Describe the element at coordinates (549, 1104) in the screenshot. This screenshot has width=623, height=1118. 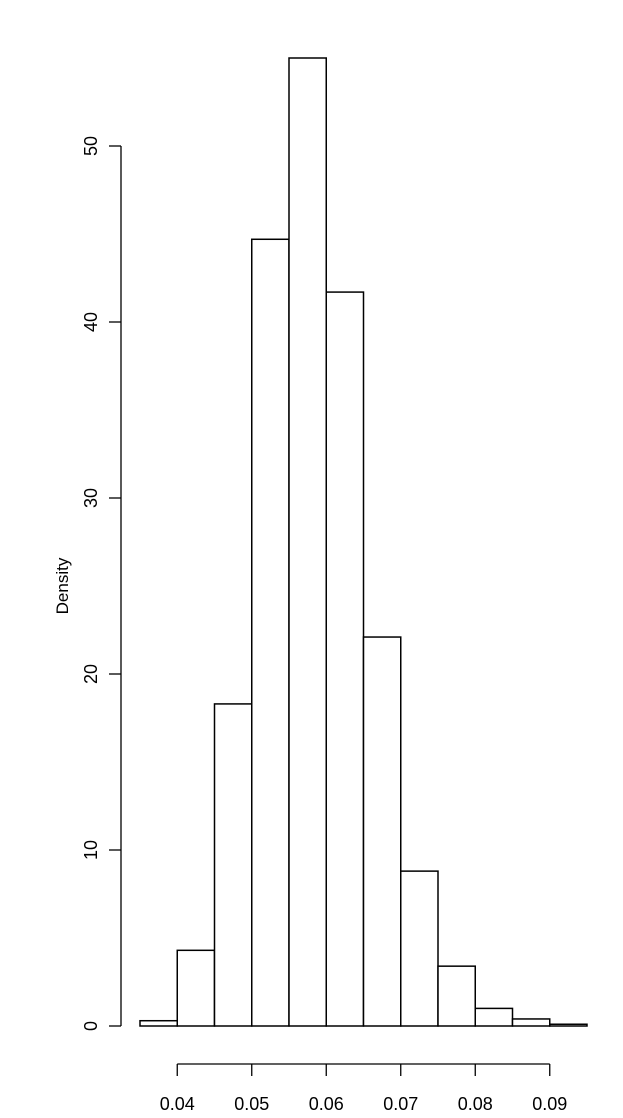
I see `x-tick-label-5: 0.09` at that location.